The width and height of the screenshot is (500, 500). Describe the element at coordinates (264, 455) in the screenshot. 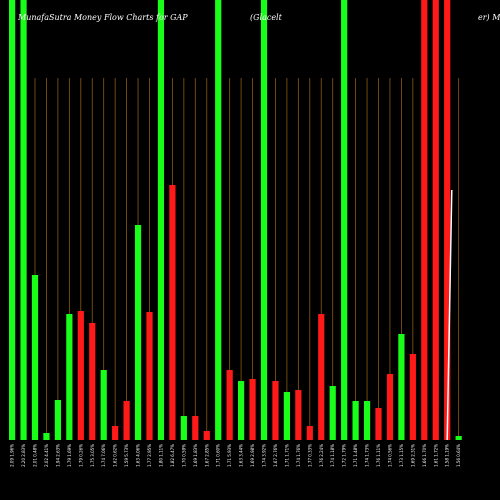

I see `x-tick-label: 1.74 3.92%` at that location.